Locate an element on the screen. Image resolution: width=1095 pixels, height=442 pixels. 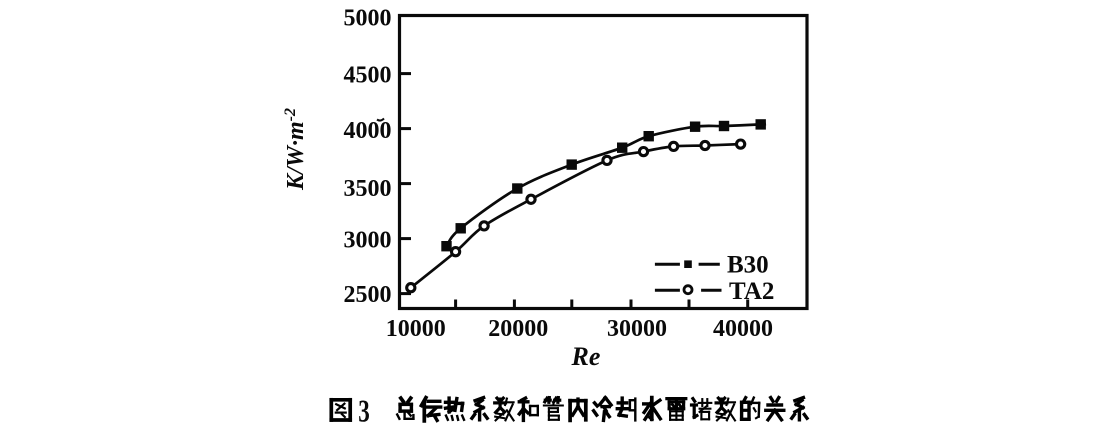
svg-text: Re is located at coordinates (586, 356).